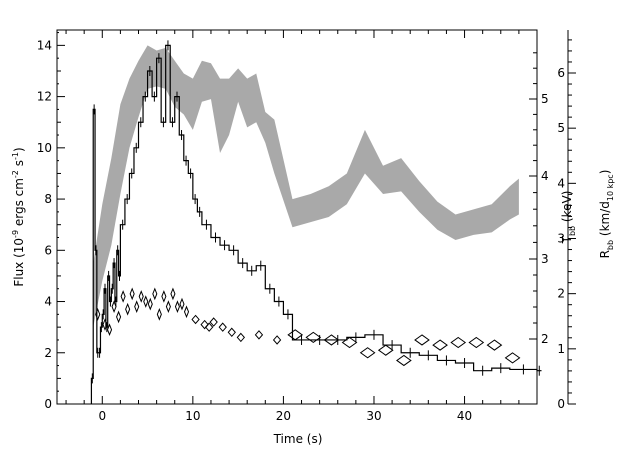 The height and width of the screenshot is (457, 640). What do you see at coordinates (18, 216) in the screenshot?
I see `y-axis-label-flux: Flux (10-9 ergs cm-2 s-1)` at bounding box center [18, 216].